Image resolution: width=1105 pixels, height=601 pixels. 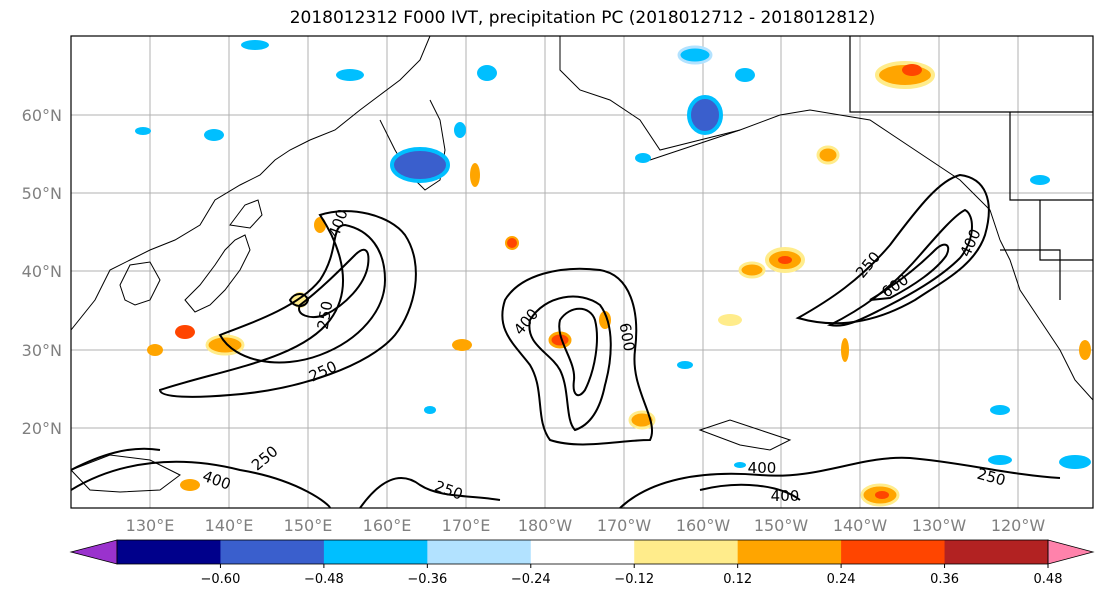 I want to click on lon-label: 130°E, so click(x=150, y=525).